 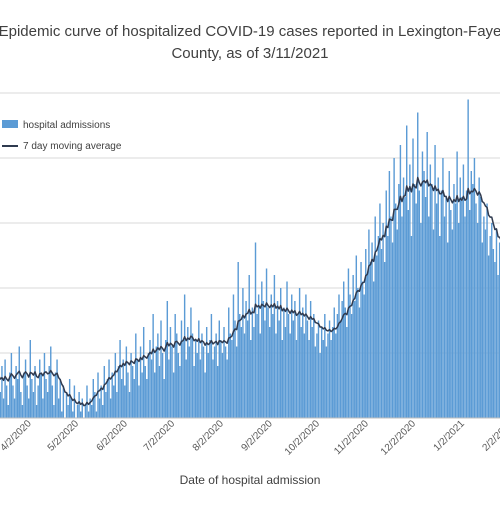 I want to click on legend-label-moving-average: 7 day moving average, so click(x=72, y=146).